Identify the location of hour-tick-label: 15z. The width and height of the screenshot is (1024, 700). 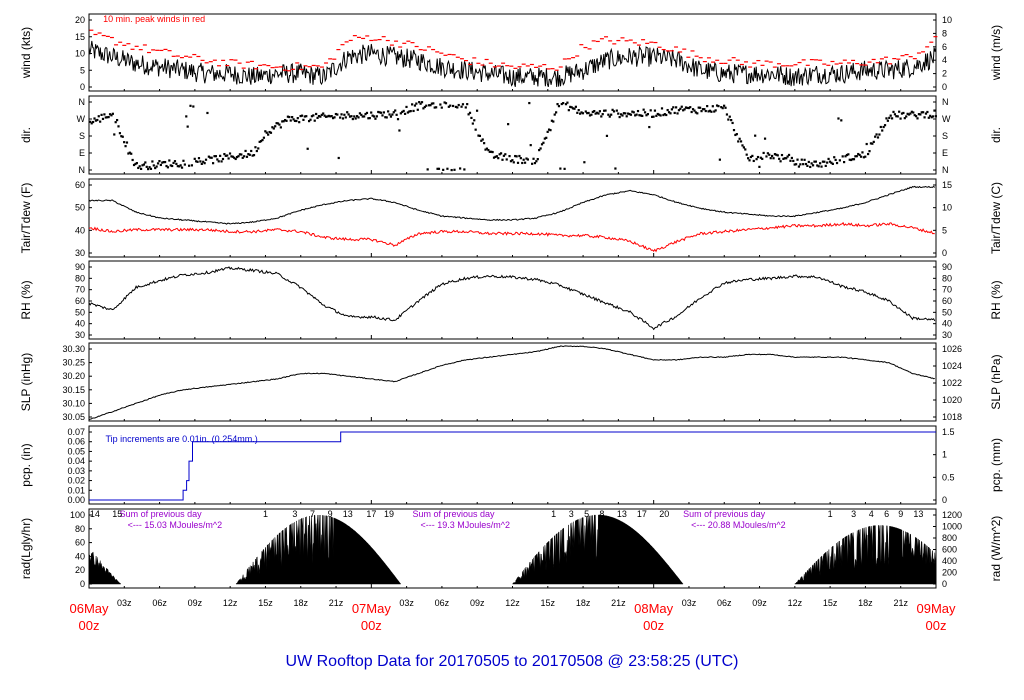
(830, 603).